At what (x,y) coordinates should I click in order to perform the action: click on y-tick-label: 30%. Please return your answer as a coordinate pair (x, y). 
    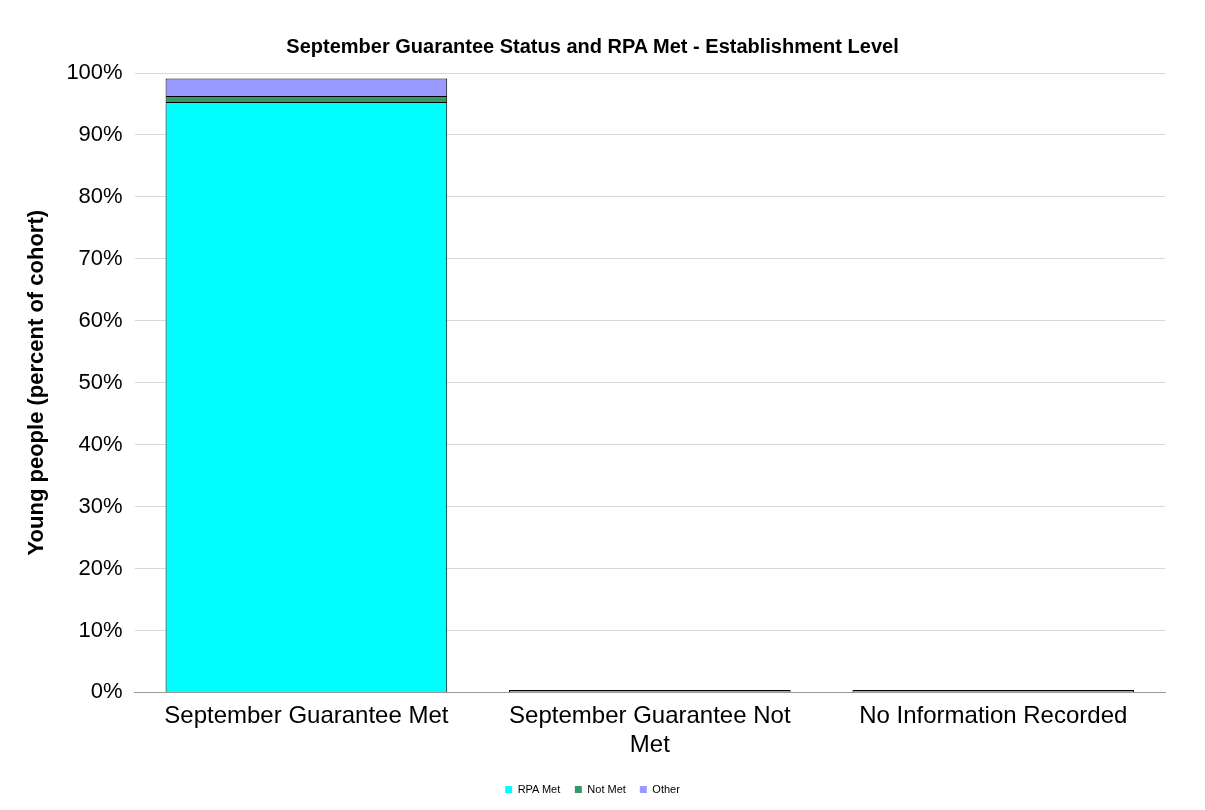
    Looking at the image, I should click on (100, 505).